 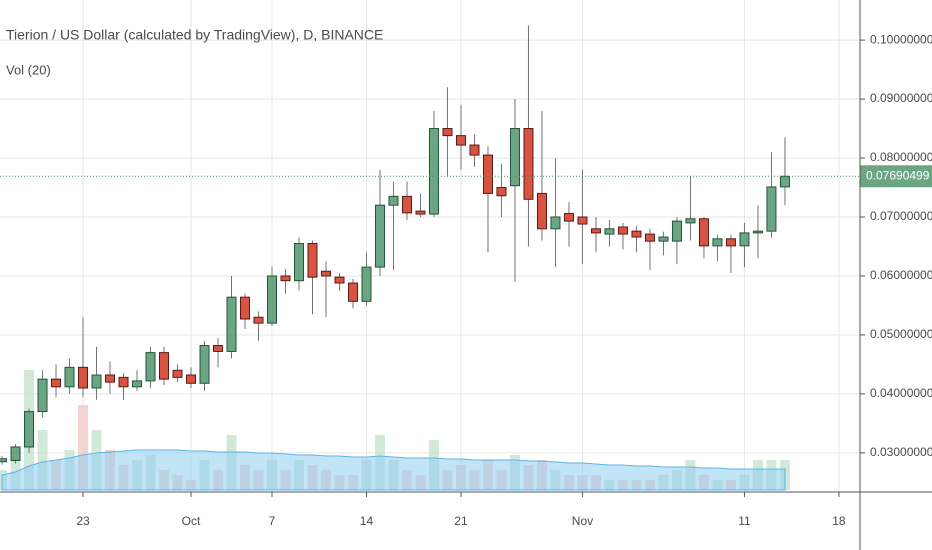 What do you see at coordinates (83, 521) in the screenshot?
I see `x-tick-label: 23` at bounding box center [83, 521].